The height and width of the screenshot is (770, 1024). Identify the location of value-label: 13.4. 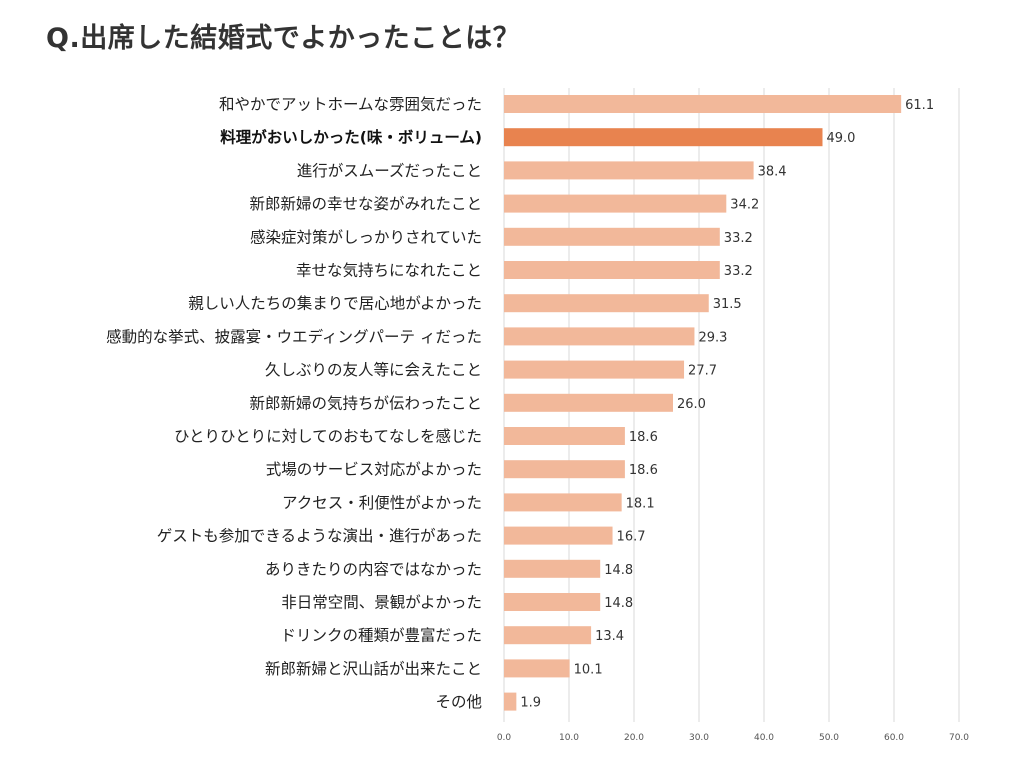
(609, 636).